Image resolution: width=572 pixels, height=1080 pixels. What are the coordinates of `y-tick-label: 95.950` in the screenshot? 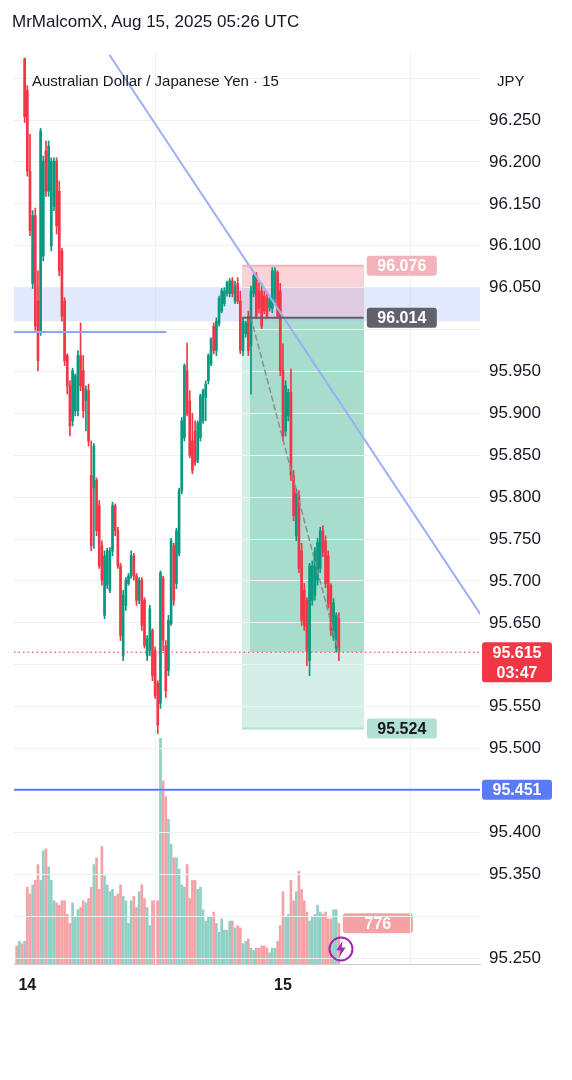 It's located at (515, 371).